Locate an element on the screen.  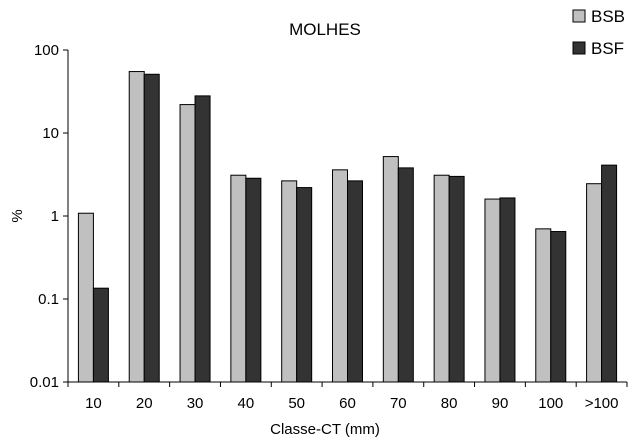
y-tick-label: 100 is located at coordinates (46, 50).